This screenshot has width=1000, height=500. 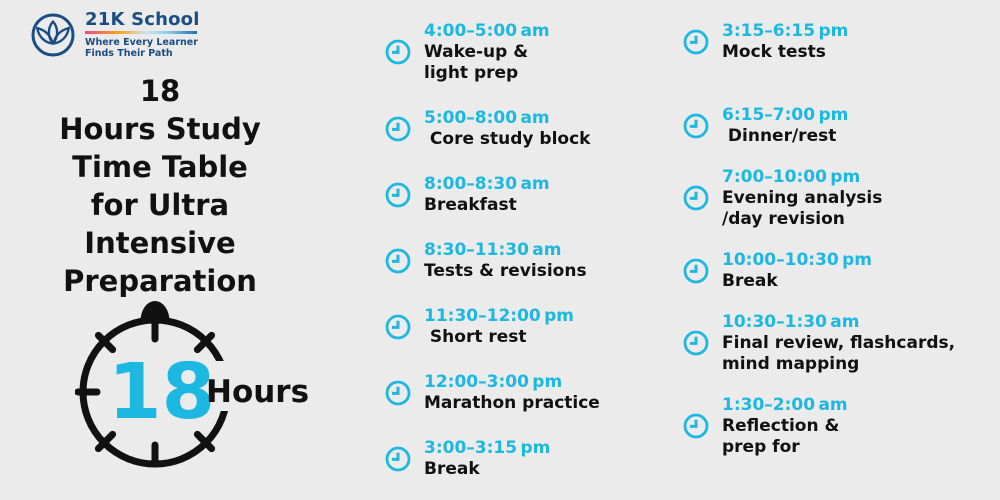 What do you see at coordinates (155, 311) in the screenshot?
I see `stopwatch-knob` at bounding box center [155, 311].